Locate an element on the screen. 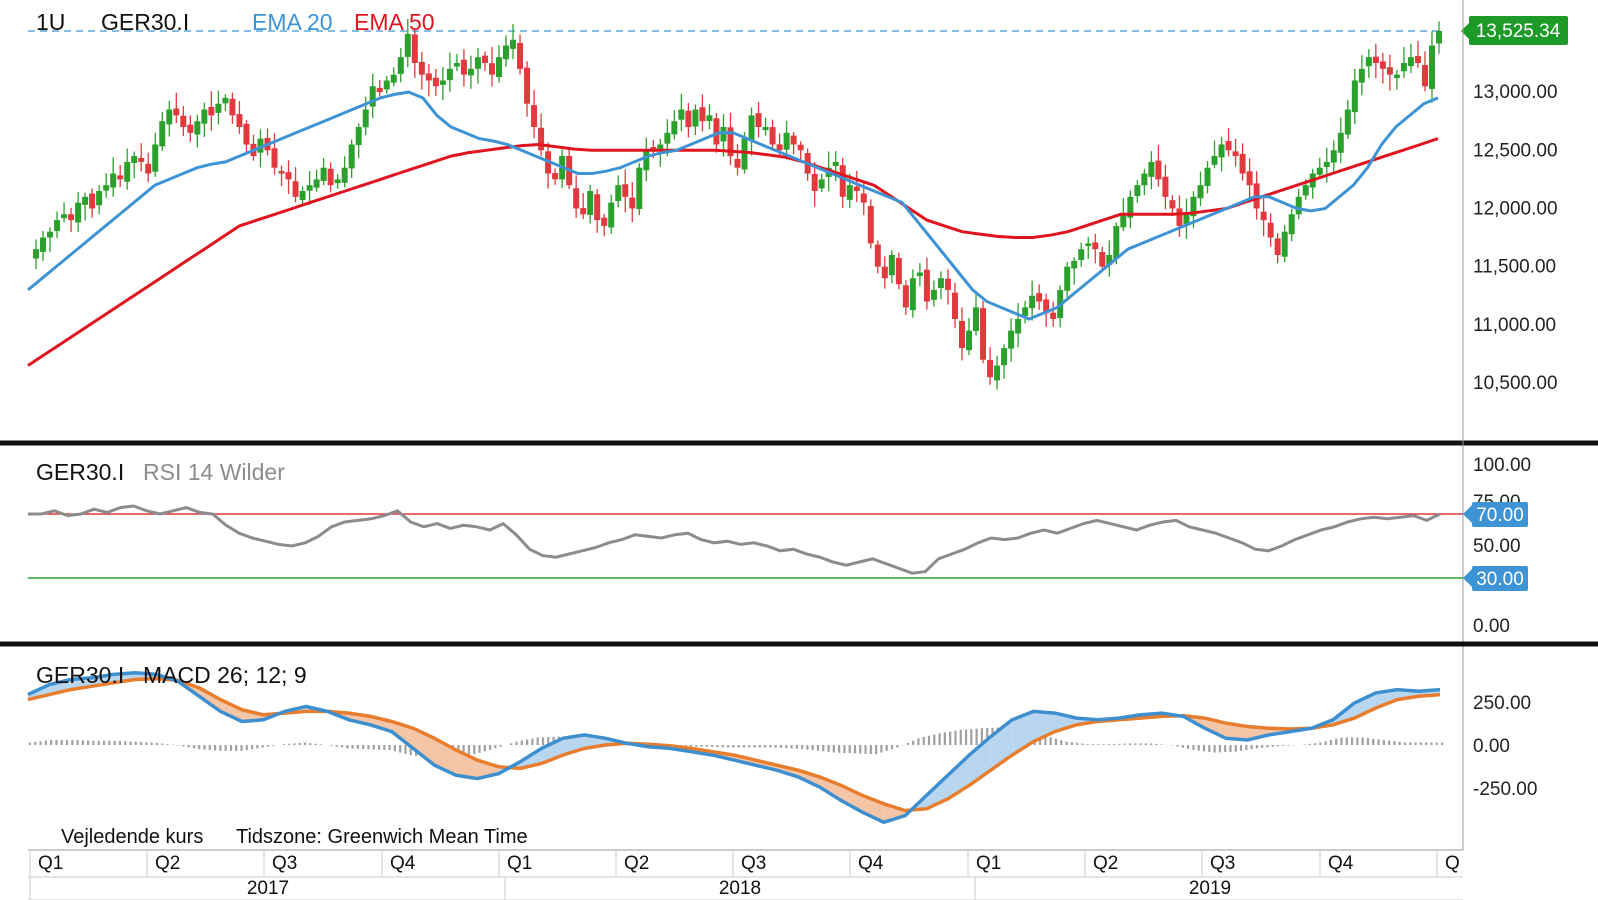  price-tick: 13,000.00 is located at coordinates (1515, 92).